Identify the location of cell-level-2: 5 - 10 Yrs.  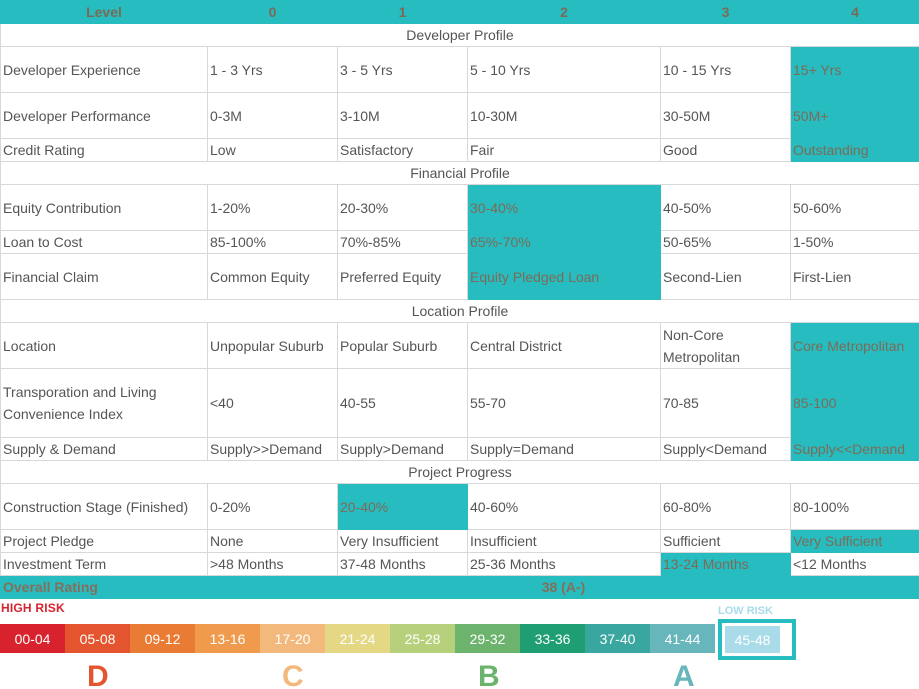
(564, 69).